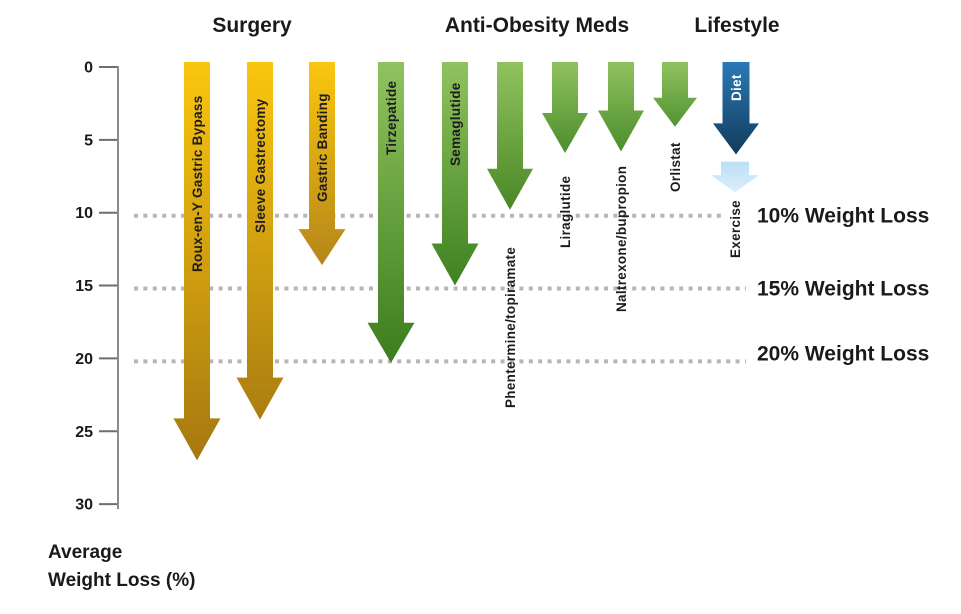  Describe the element at coordinates (84, 432) in the screenshot. I see `y-axis-tick-label-25: 25` at that location.